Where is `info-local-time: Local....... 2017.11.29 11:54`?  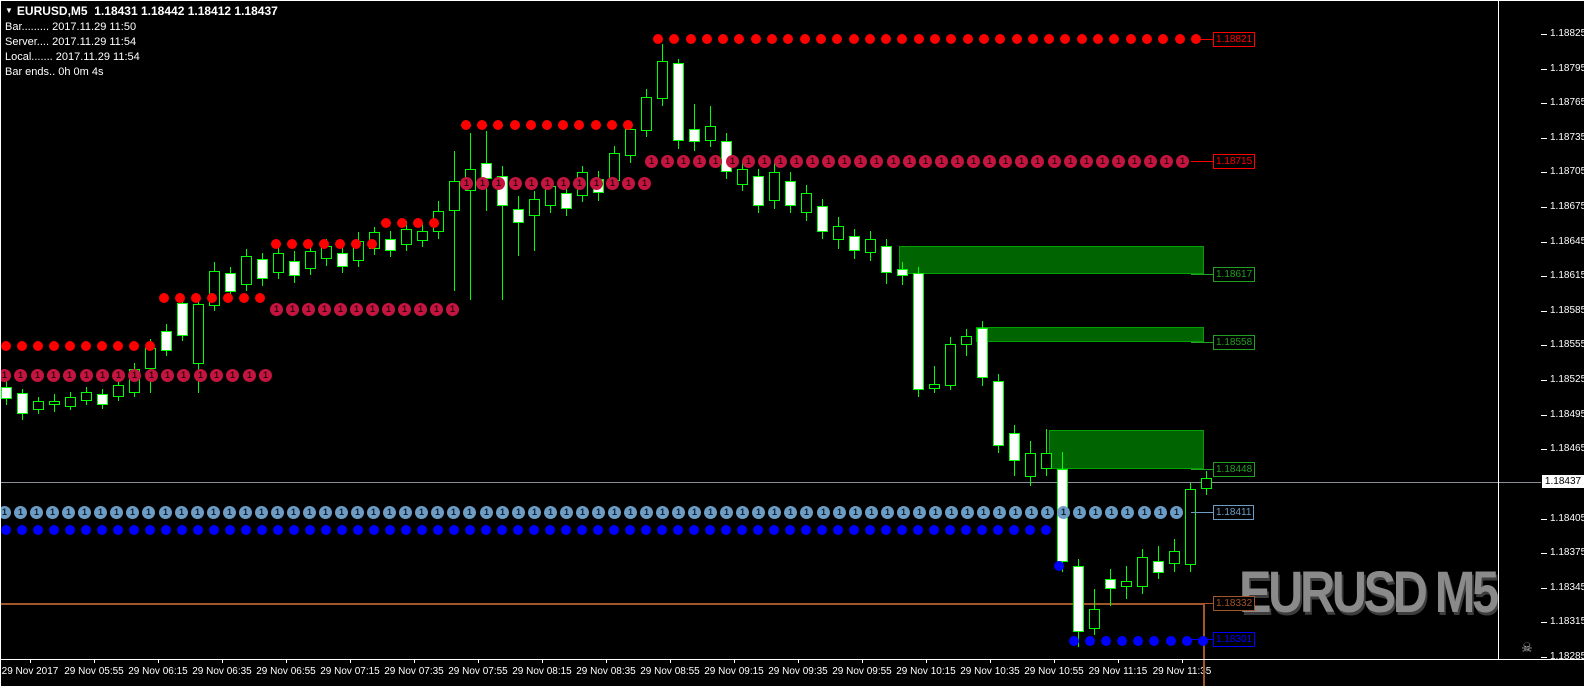
info-local-time: Local....... 2017.11.29 11:54 is located at coordinates (72, 57).